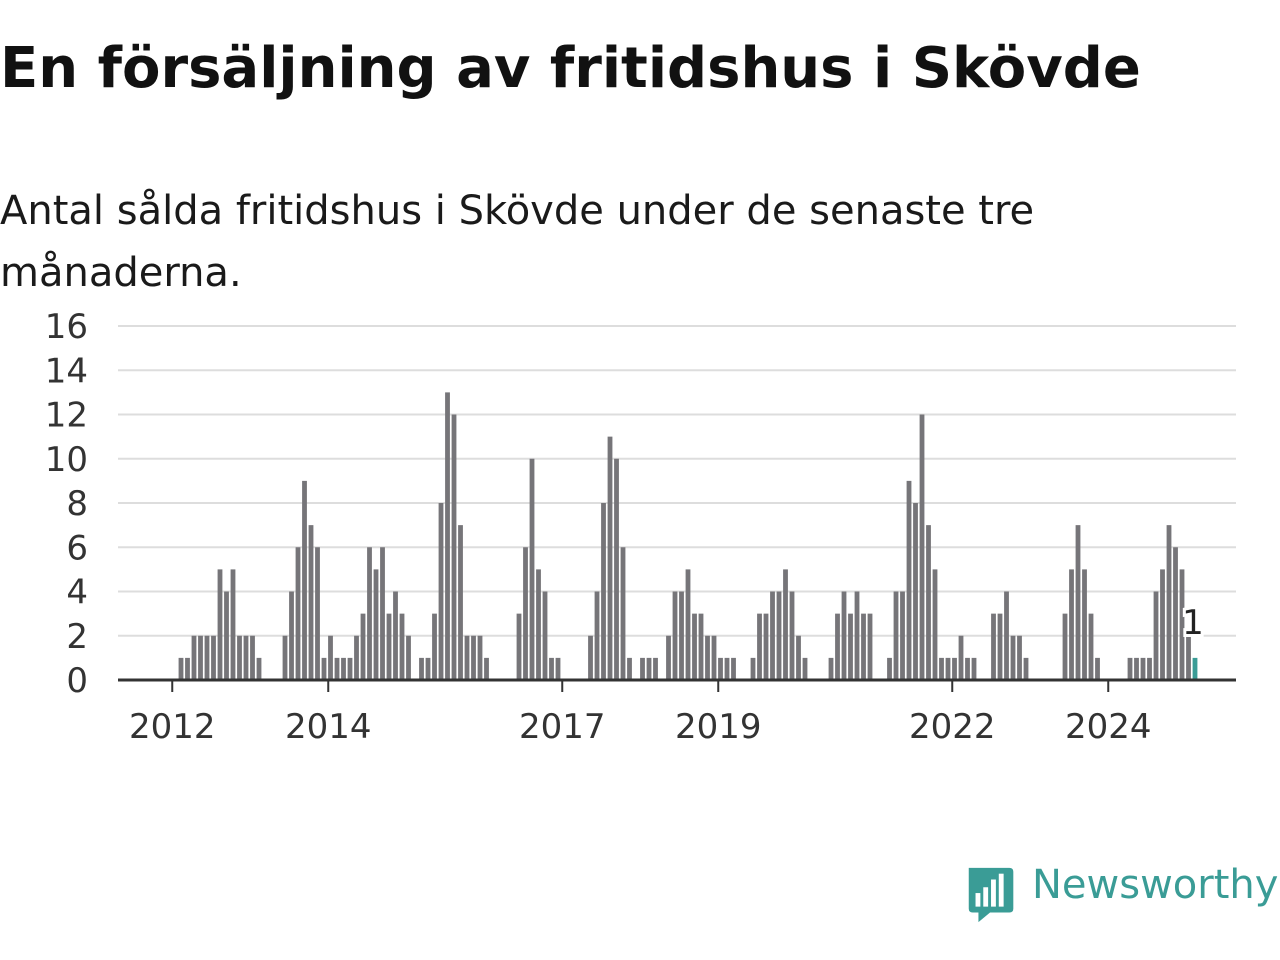  What do you see at coordinates (66, 371) in the screenshot?
I see `y-tick-label: 14` at bounding box center [66, 371].